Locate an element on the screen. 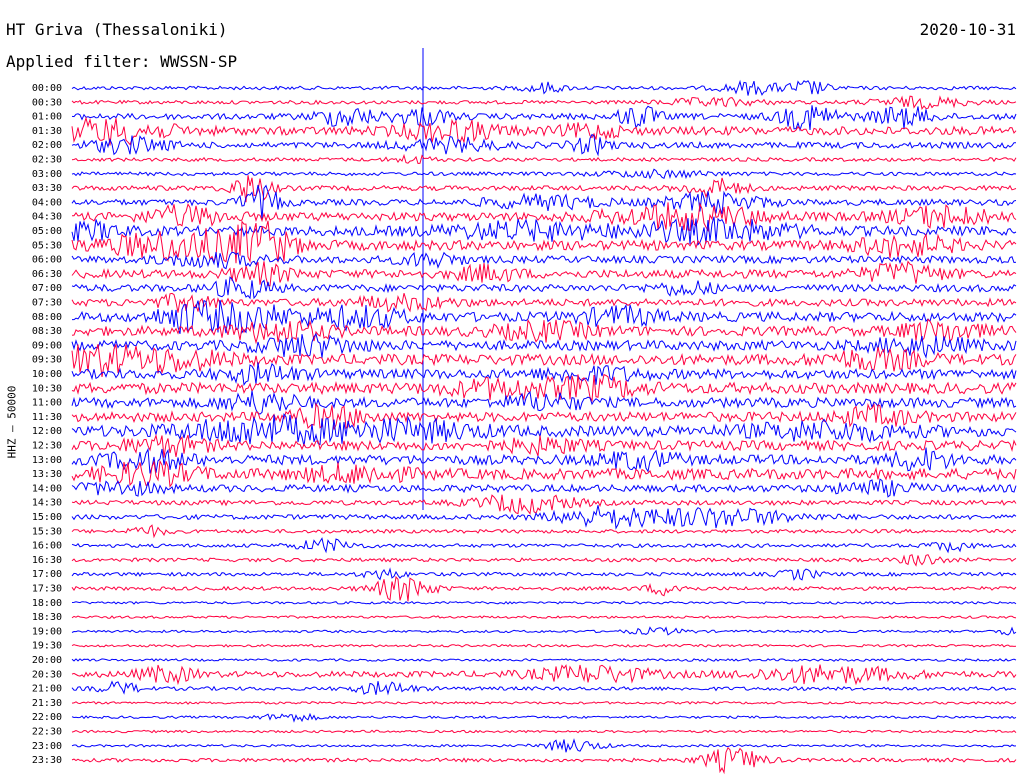  filter-label: Applied filter: WWSSN-SP is located at coordinates (122, 61).